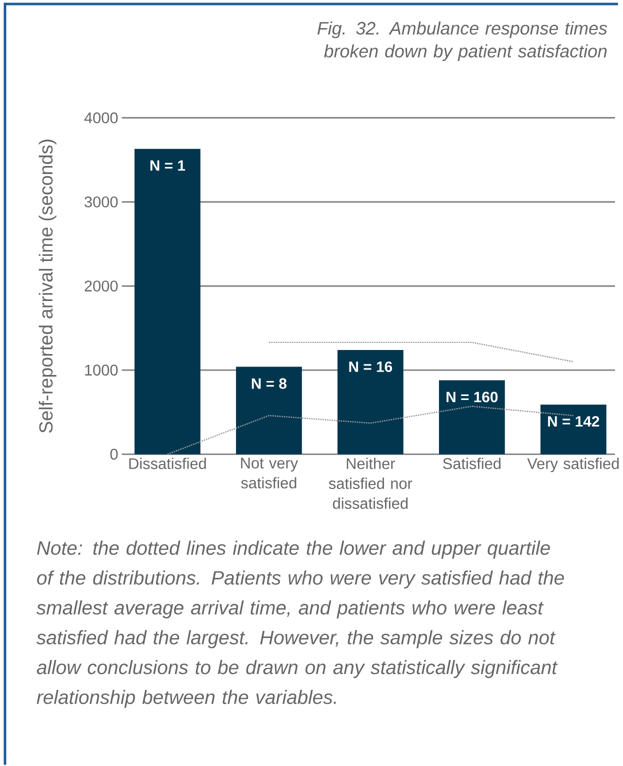  What do you see at coordinates (101, 202) in the screenshot?
I see `y-tick-label: 3000` at bounding box center [101, 202].